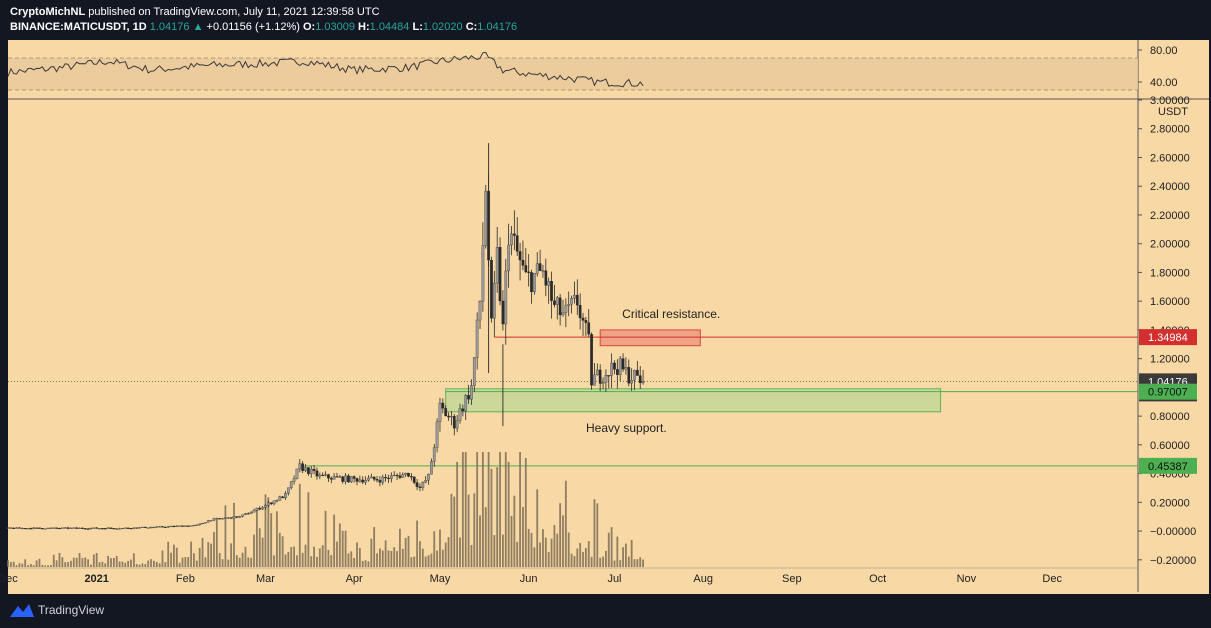 This screenshot has height=628, width=1211. What do you see at coordinates (1173, 112) in the screenshot?
I see `price-unit-label: USDT` at bounding box center [1173, 112].